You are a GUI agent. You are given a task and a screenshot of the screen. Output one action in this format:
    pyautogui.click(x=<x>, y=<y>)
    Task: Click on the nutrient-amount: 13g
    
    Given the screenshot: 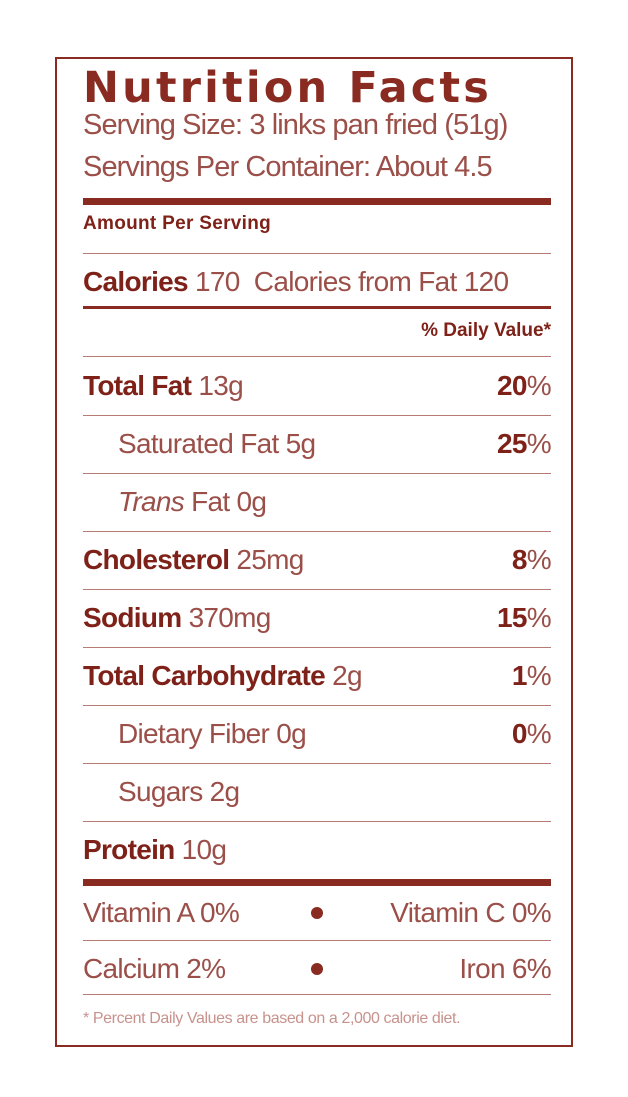 What is the action you would take?
    pyautogui.click(x=221, y=385)
    